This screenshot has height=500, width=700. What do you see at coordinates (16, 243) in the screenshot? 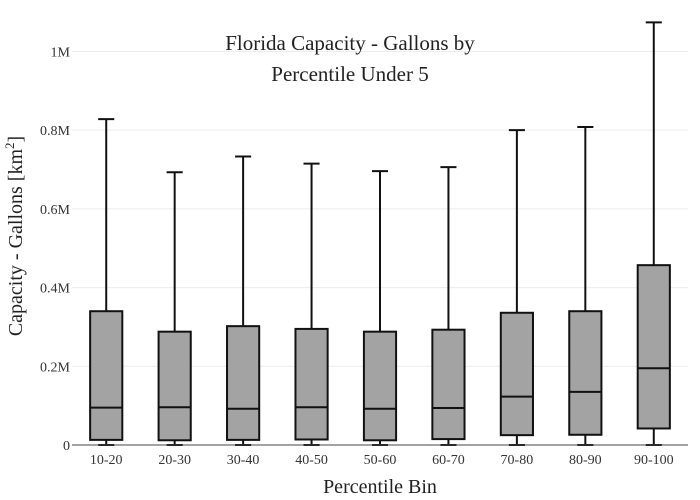
I see `y-axis-title-main: Capacity - Gallons [km` at bounding box center [16, 243].